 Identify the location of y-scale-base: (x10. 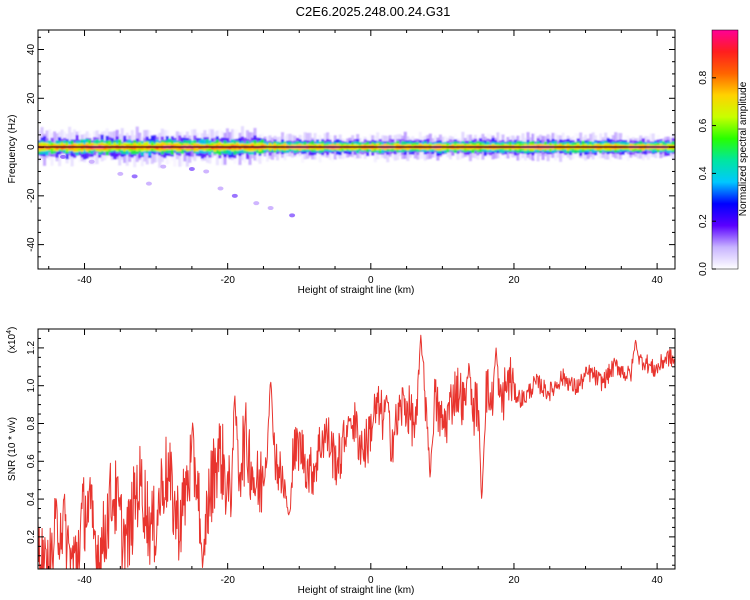
(12, 343).